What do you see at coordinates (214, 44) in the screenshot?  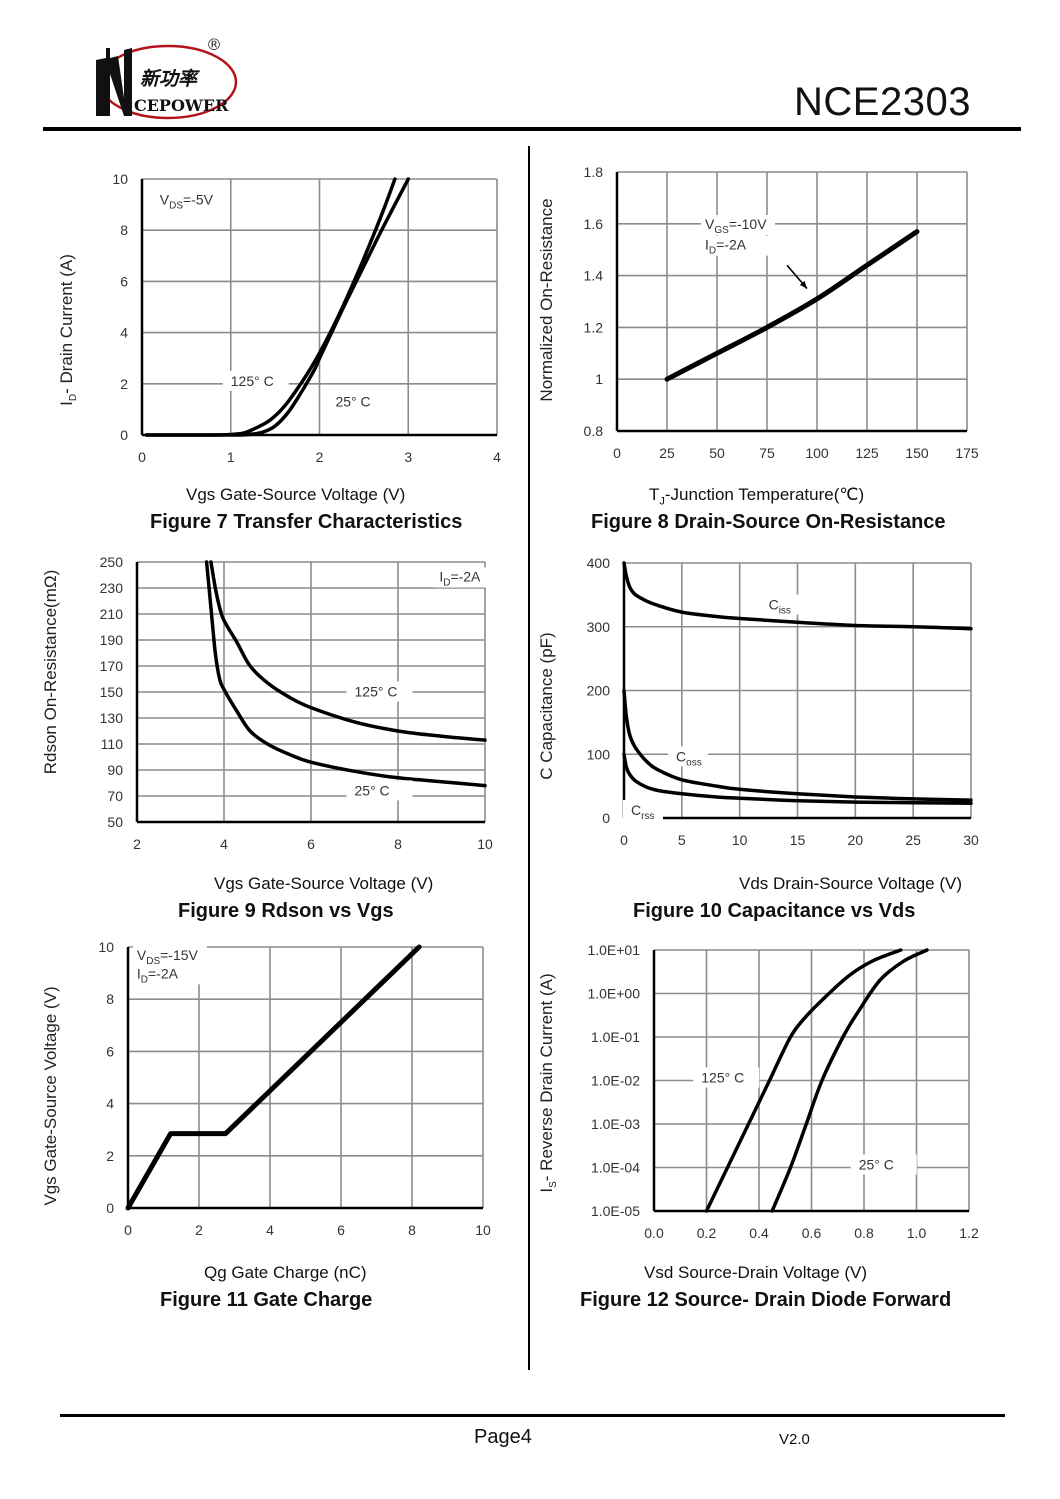 I see `registered-mark-icon: ®` at bounding box center [214, 44].